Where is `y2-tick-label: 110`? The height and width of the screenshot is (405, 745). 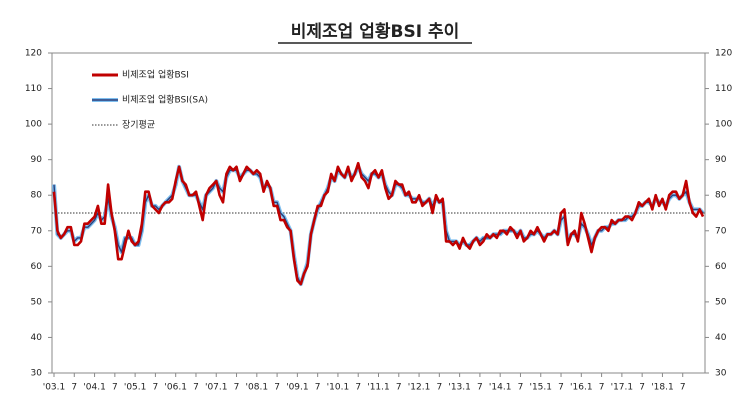
y2-tick-label: 110 is located at coordinates (723, 89).